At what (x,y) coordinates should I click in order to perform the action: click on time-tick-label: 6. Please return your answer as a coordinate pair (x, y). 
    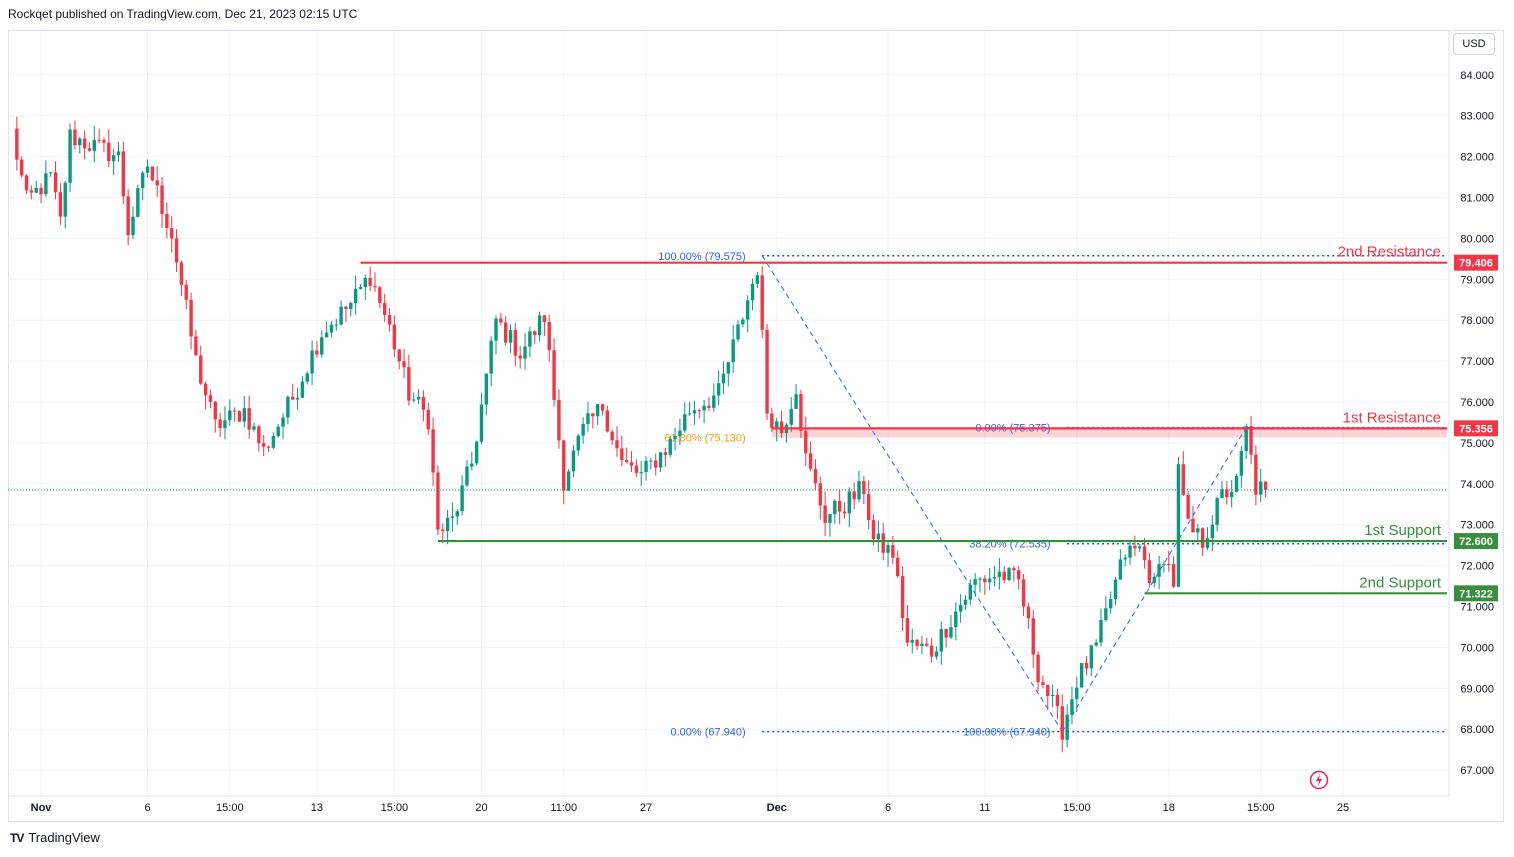
    Looking at the image, I should click on (147, 808).